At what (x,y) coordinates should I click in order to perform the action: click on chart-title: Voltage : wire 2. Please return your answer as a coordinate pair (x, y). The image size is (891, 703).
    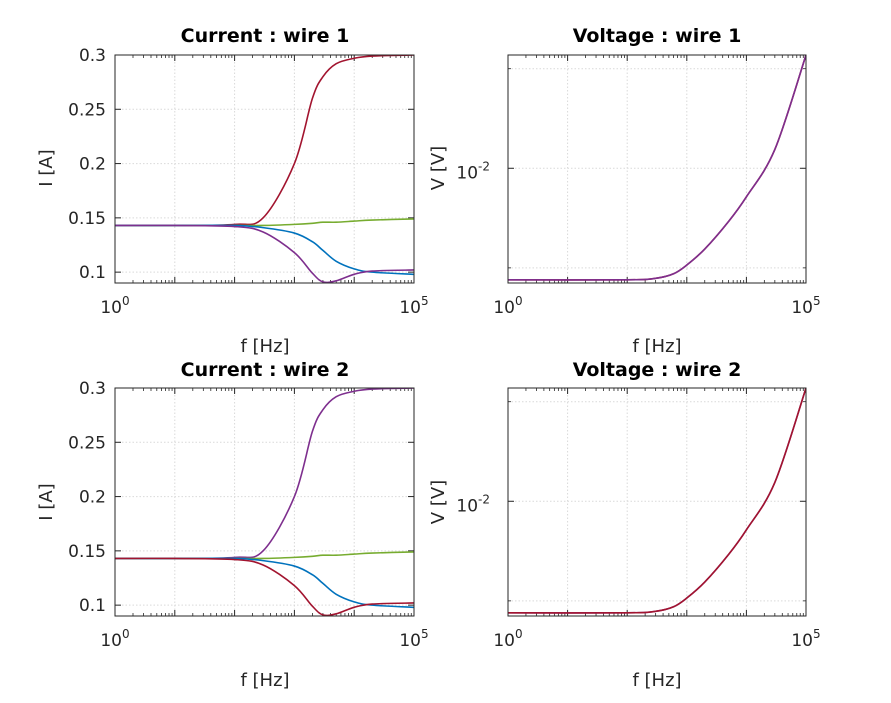
    Looking at the image, I should click on (657, 370).